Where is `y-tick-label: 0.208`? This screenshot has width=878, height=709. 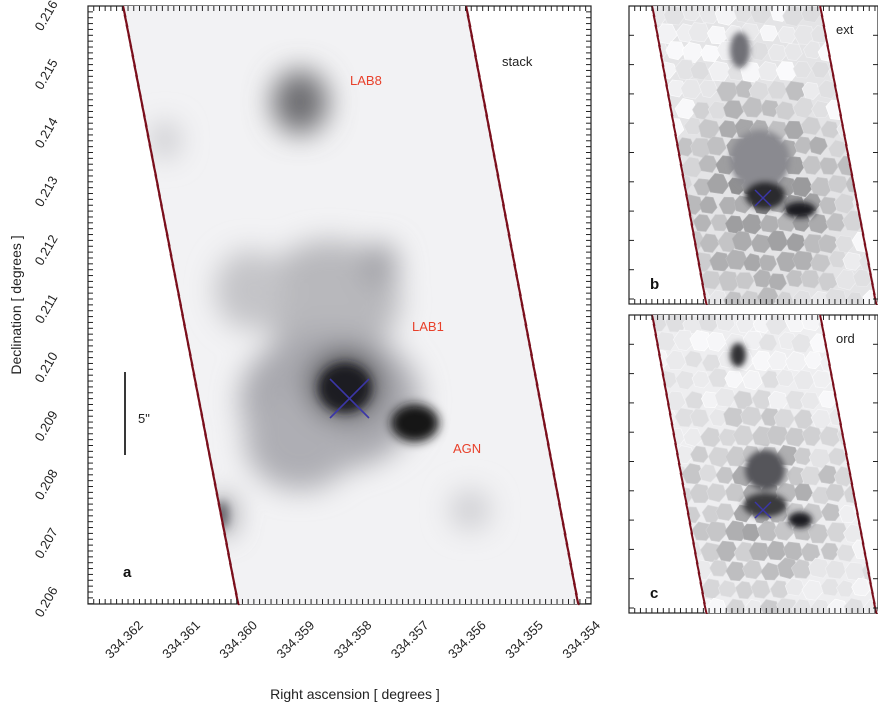
y-tick-label: 0.208 is located at coordinates (45, 485).